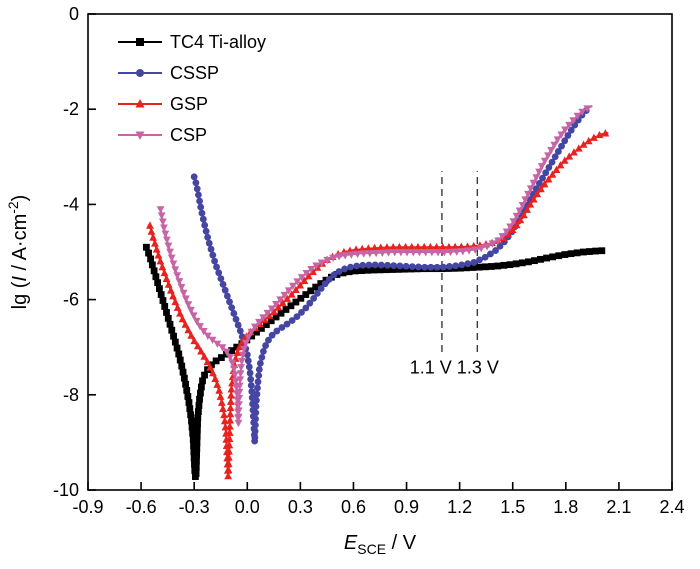 The image size is (700, 569). What do you see at coordinates (194, 507) in the screenshot?
I see `x-tick-label: -0.3` at bounding box center [194, 507].